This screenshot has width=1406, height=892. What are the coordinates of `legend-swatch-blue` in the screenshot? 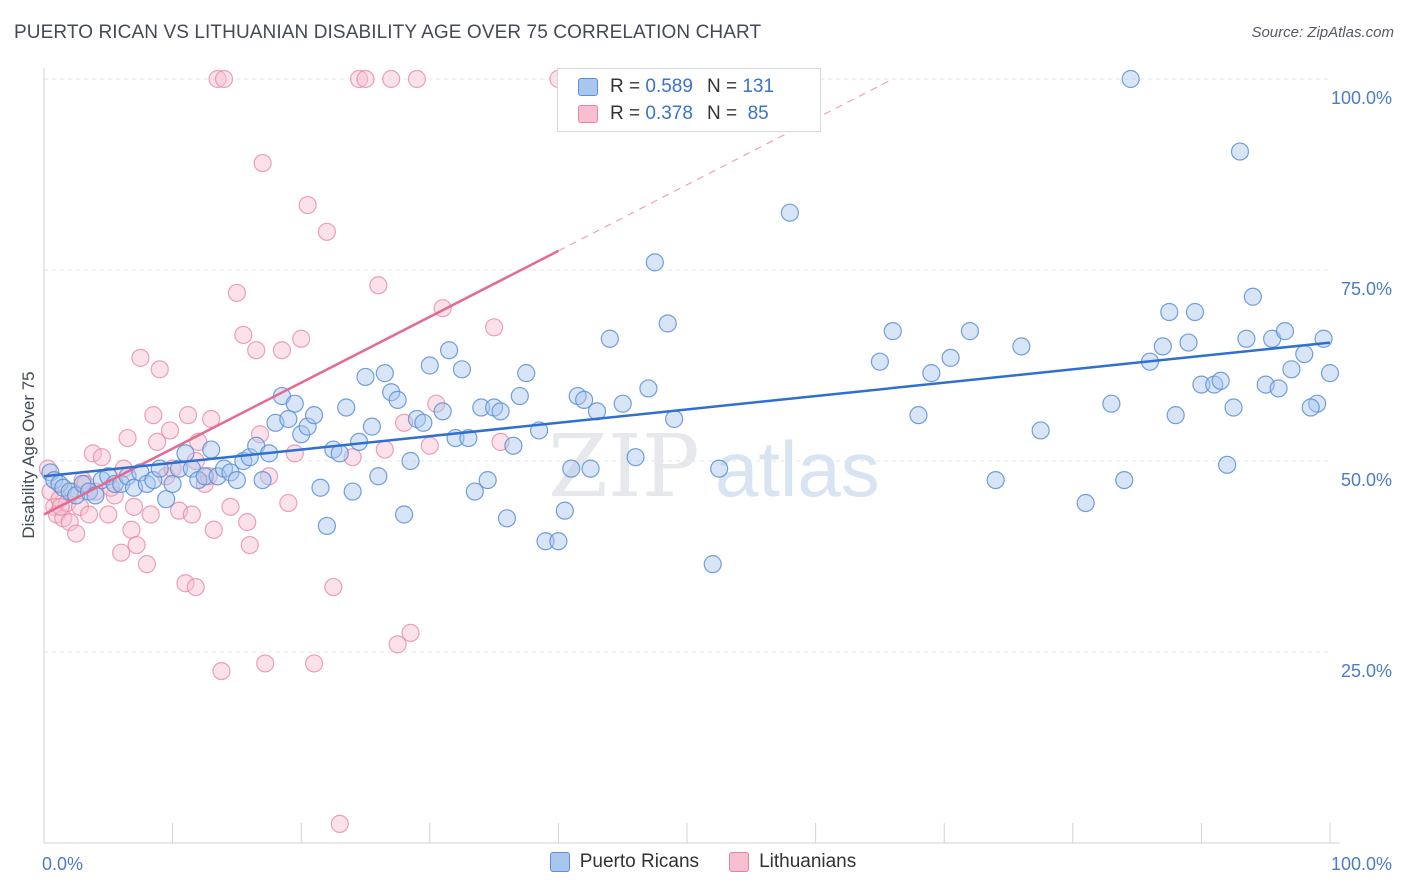 It's located at (559, 862).